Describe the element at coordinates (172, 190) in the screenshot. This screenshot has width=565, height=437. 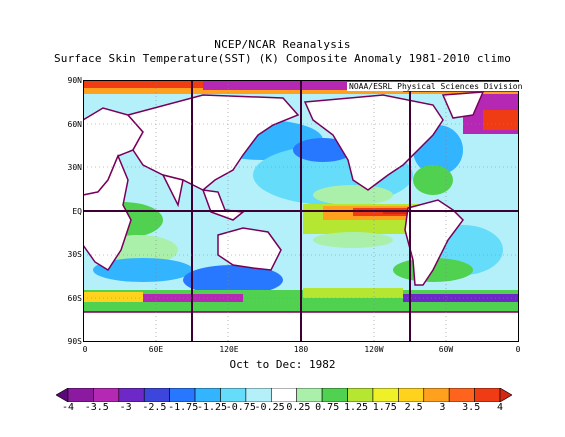
I see `india` at that location.